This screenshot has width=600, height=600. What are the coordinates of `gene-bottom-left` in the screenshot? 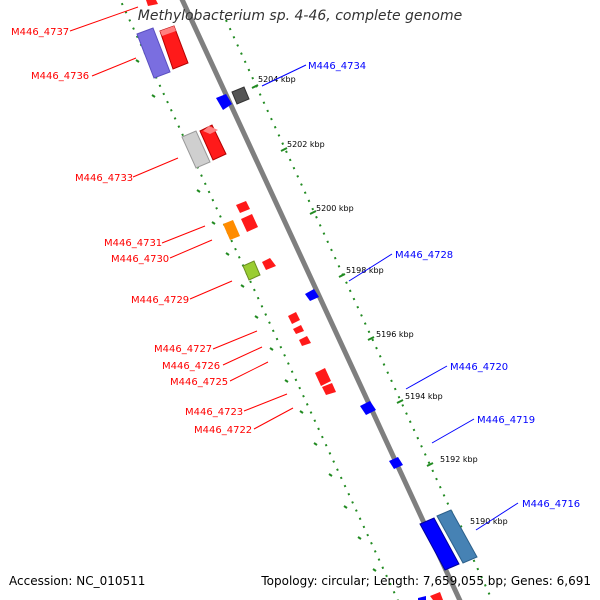 It's located at (430, 596).